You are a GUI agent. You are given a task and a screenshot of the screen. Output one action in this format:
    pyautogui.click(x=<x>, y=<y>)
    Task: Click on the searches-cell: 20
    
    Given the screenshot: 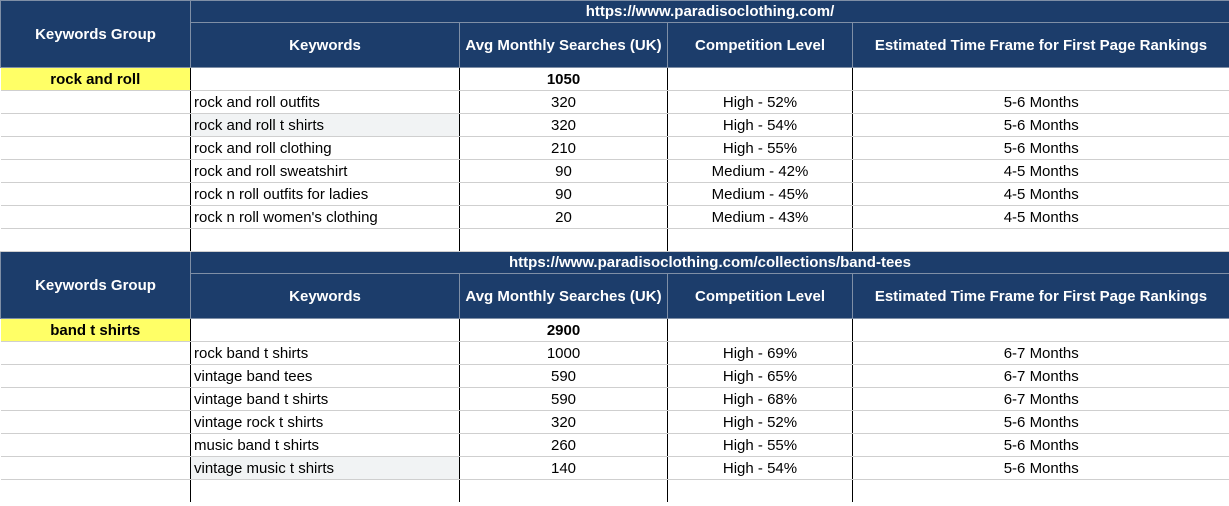 What is the action you would take?
    pyautogui.click(x=563, y=217)
    